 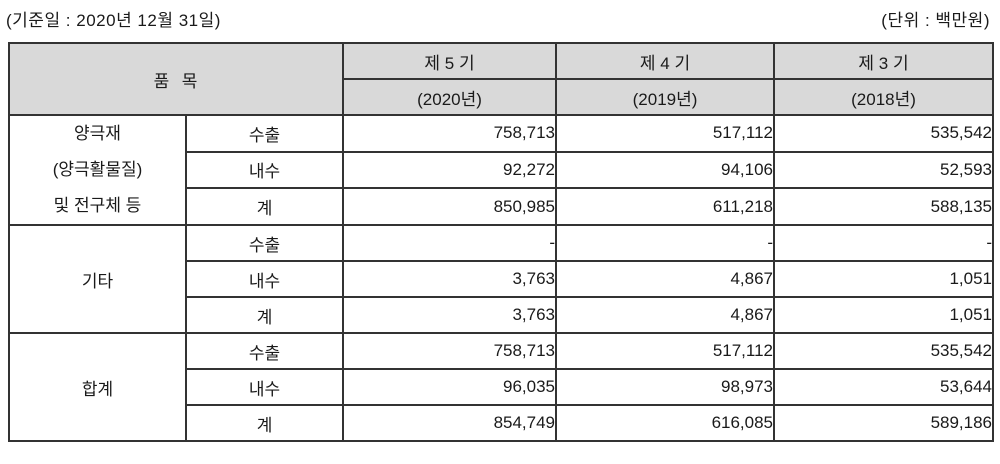 I want to click on category-cell-other: 기타, so click(x=97, y=279).